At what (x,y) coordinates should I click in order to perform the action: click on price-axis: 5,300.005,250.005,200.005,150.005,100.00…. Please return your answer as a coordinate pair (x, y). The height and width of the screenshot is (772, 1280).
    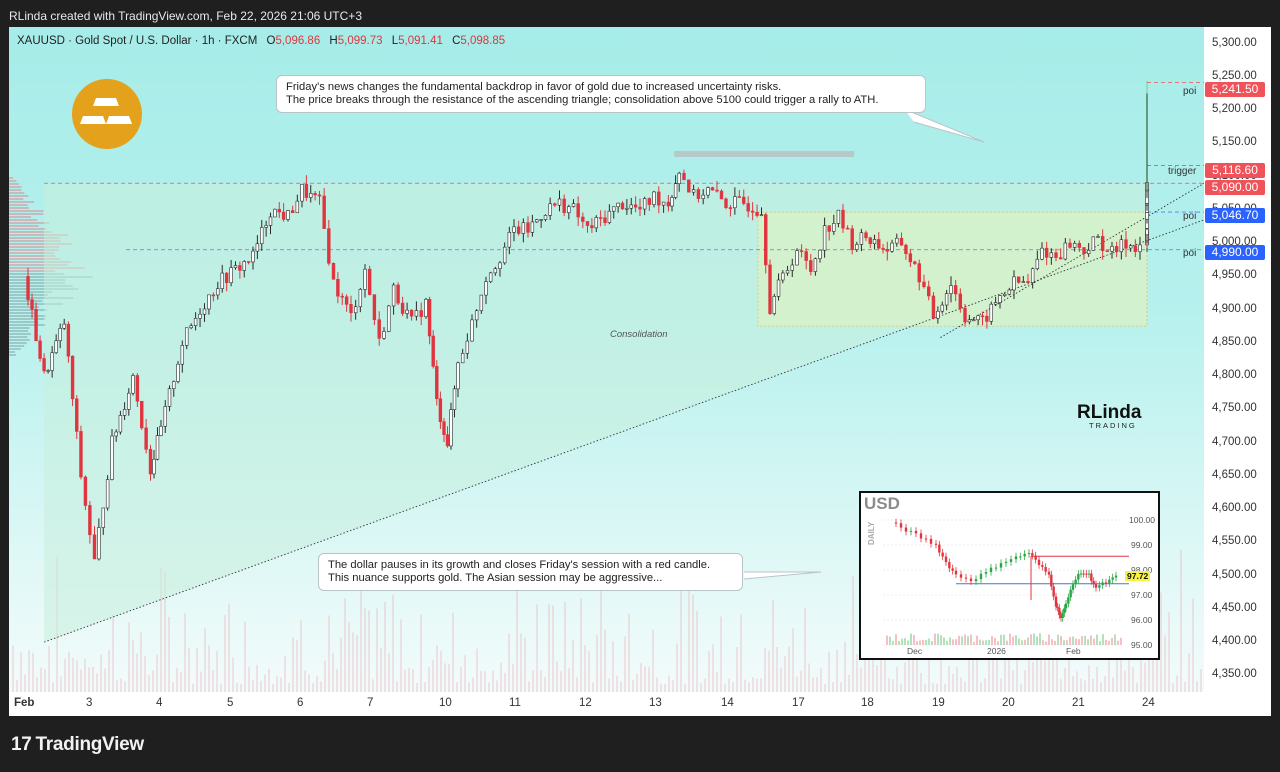
    Looking at the image, I should click on (1237, 371).